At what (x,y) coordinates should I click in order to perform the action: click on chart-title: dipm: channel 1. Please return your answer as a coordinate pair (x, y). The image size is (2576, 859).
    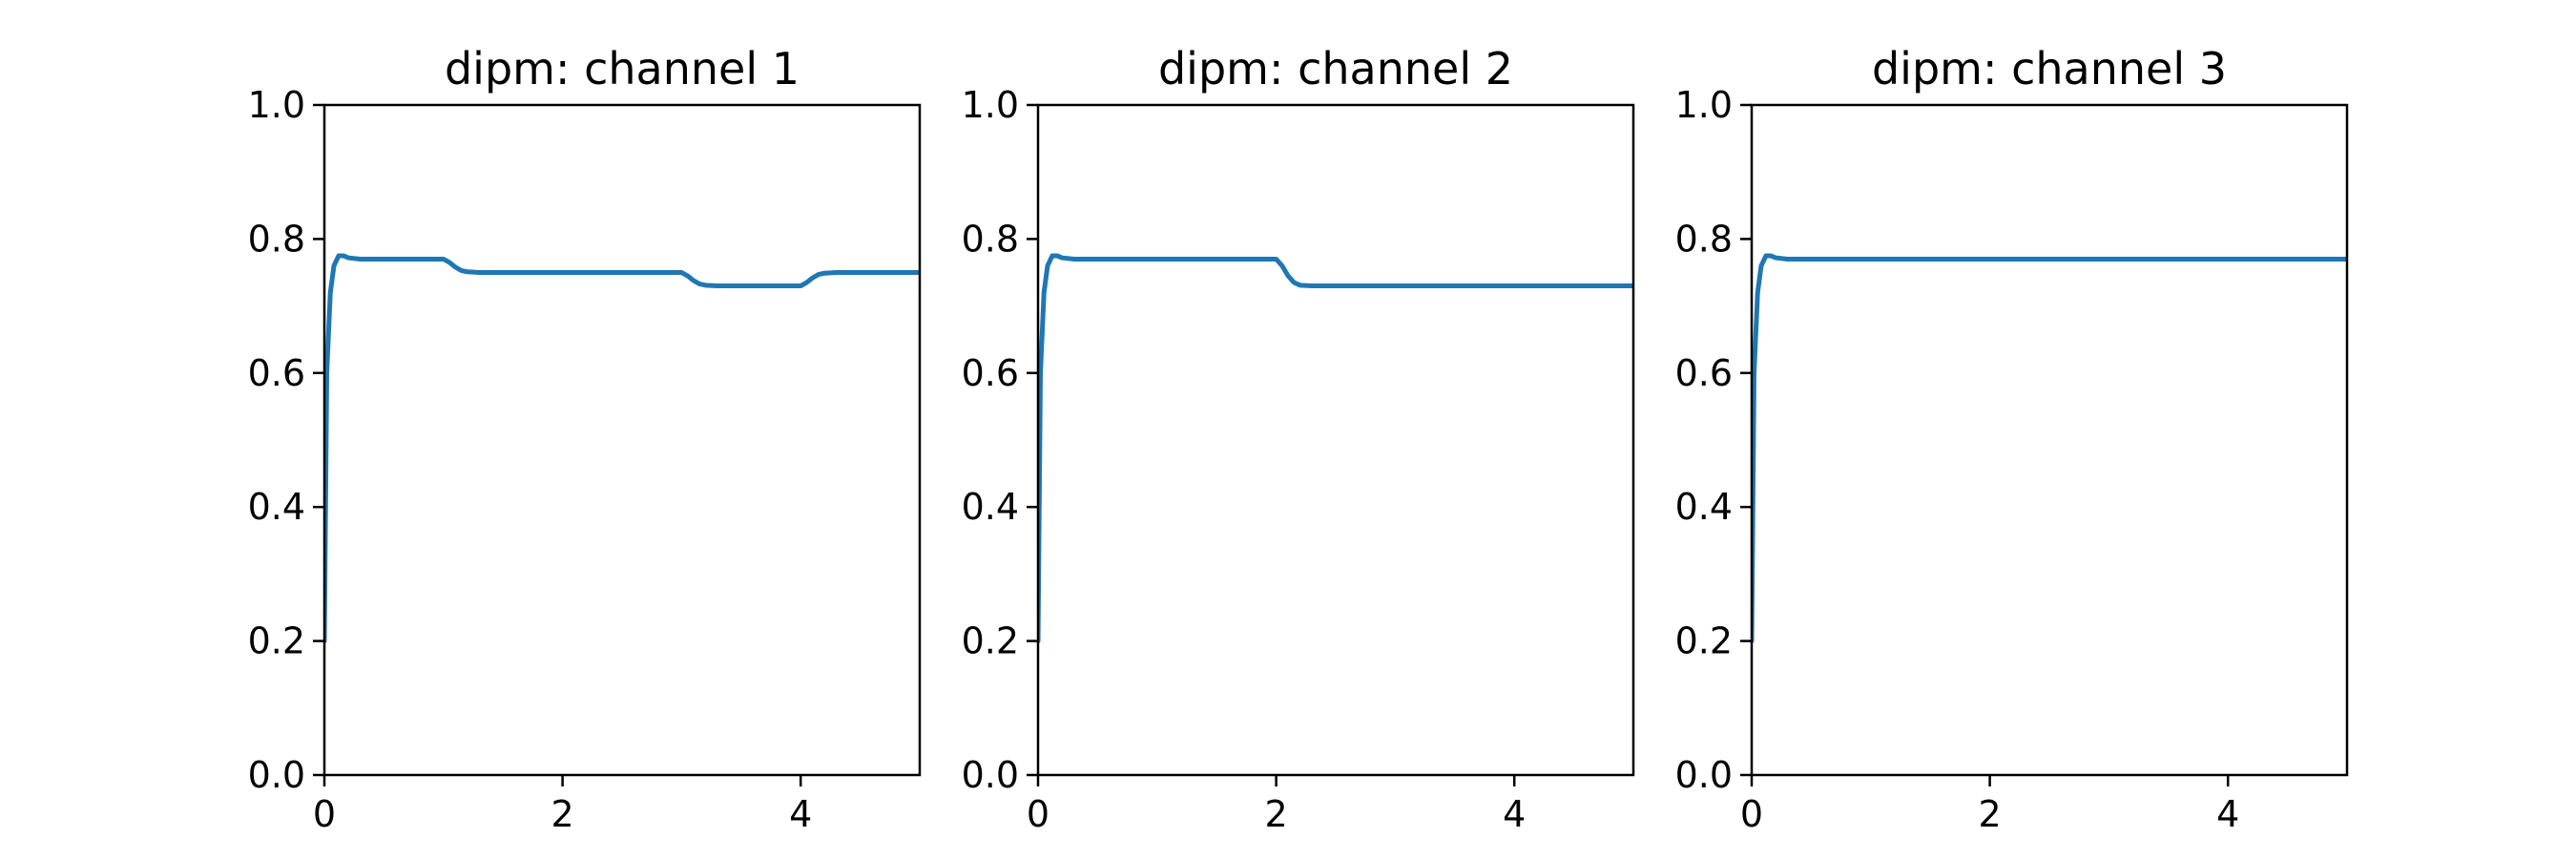
    Looking at the image, I should click on (622, 68).